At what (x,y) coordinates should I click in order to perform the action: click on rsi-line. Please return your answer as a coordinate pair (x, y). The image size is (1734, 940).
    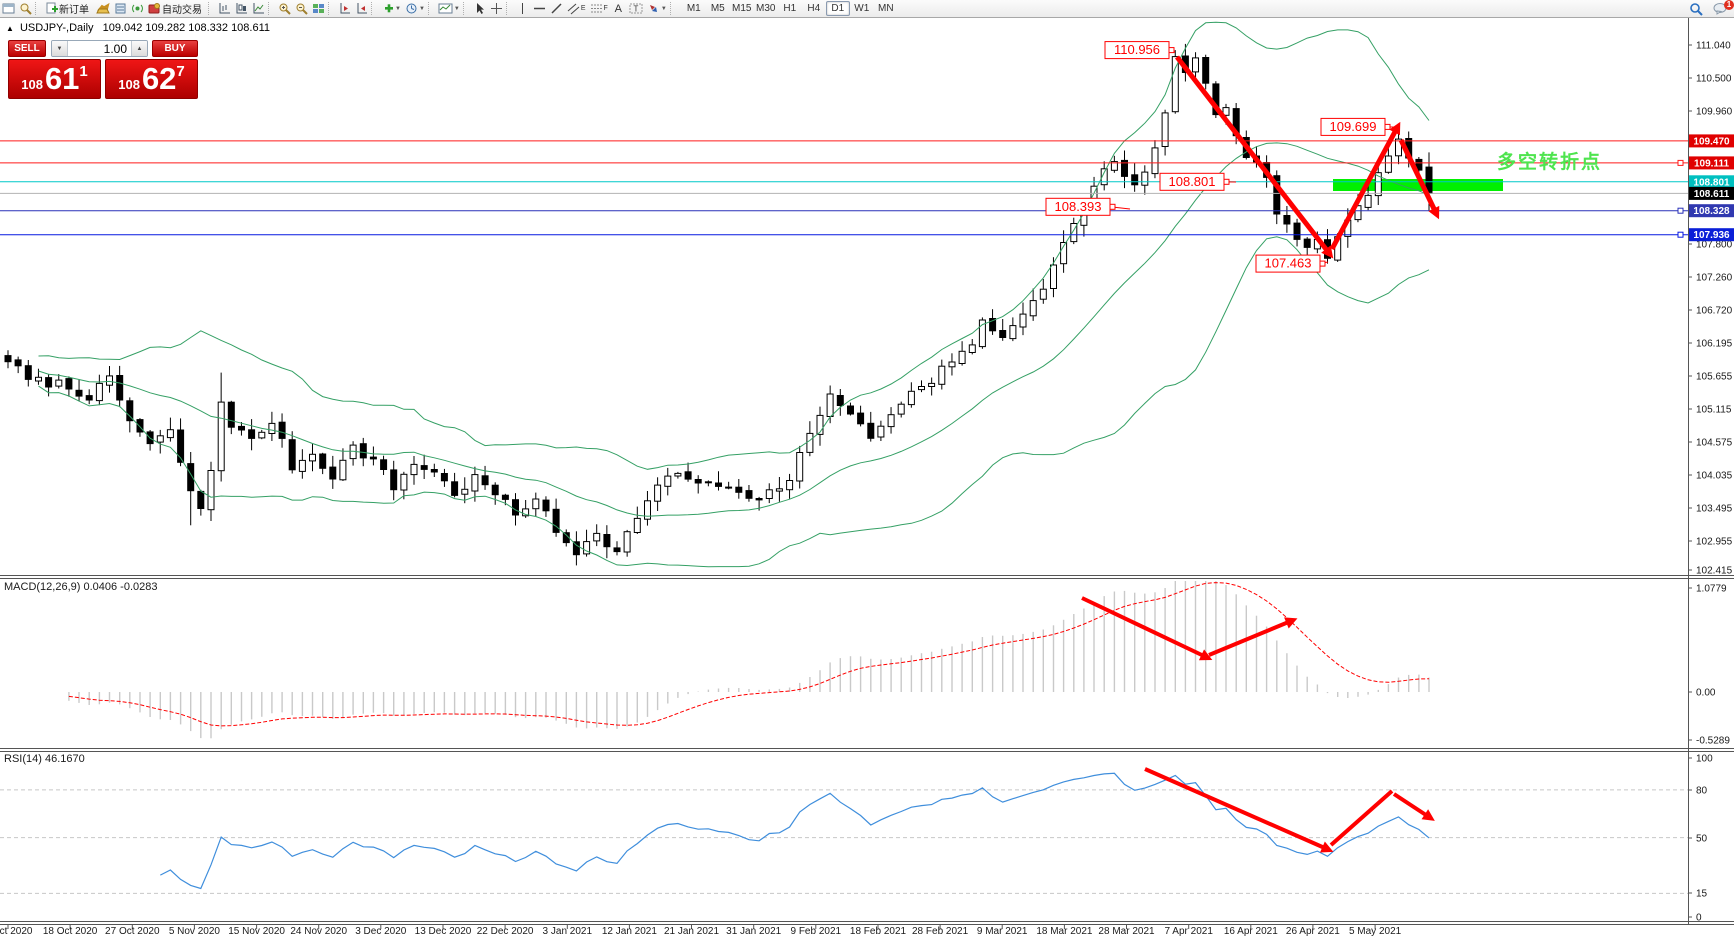
    Looking at the image, I should click on (795, 831).